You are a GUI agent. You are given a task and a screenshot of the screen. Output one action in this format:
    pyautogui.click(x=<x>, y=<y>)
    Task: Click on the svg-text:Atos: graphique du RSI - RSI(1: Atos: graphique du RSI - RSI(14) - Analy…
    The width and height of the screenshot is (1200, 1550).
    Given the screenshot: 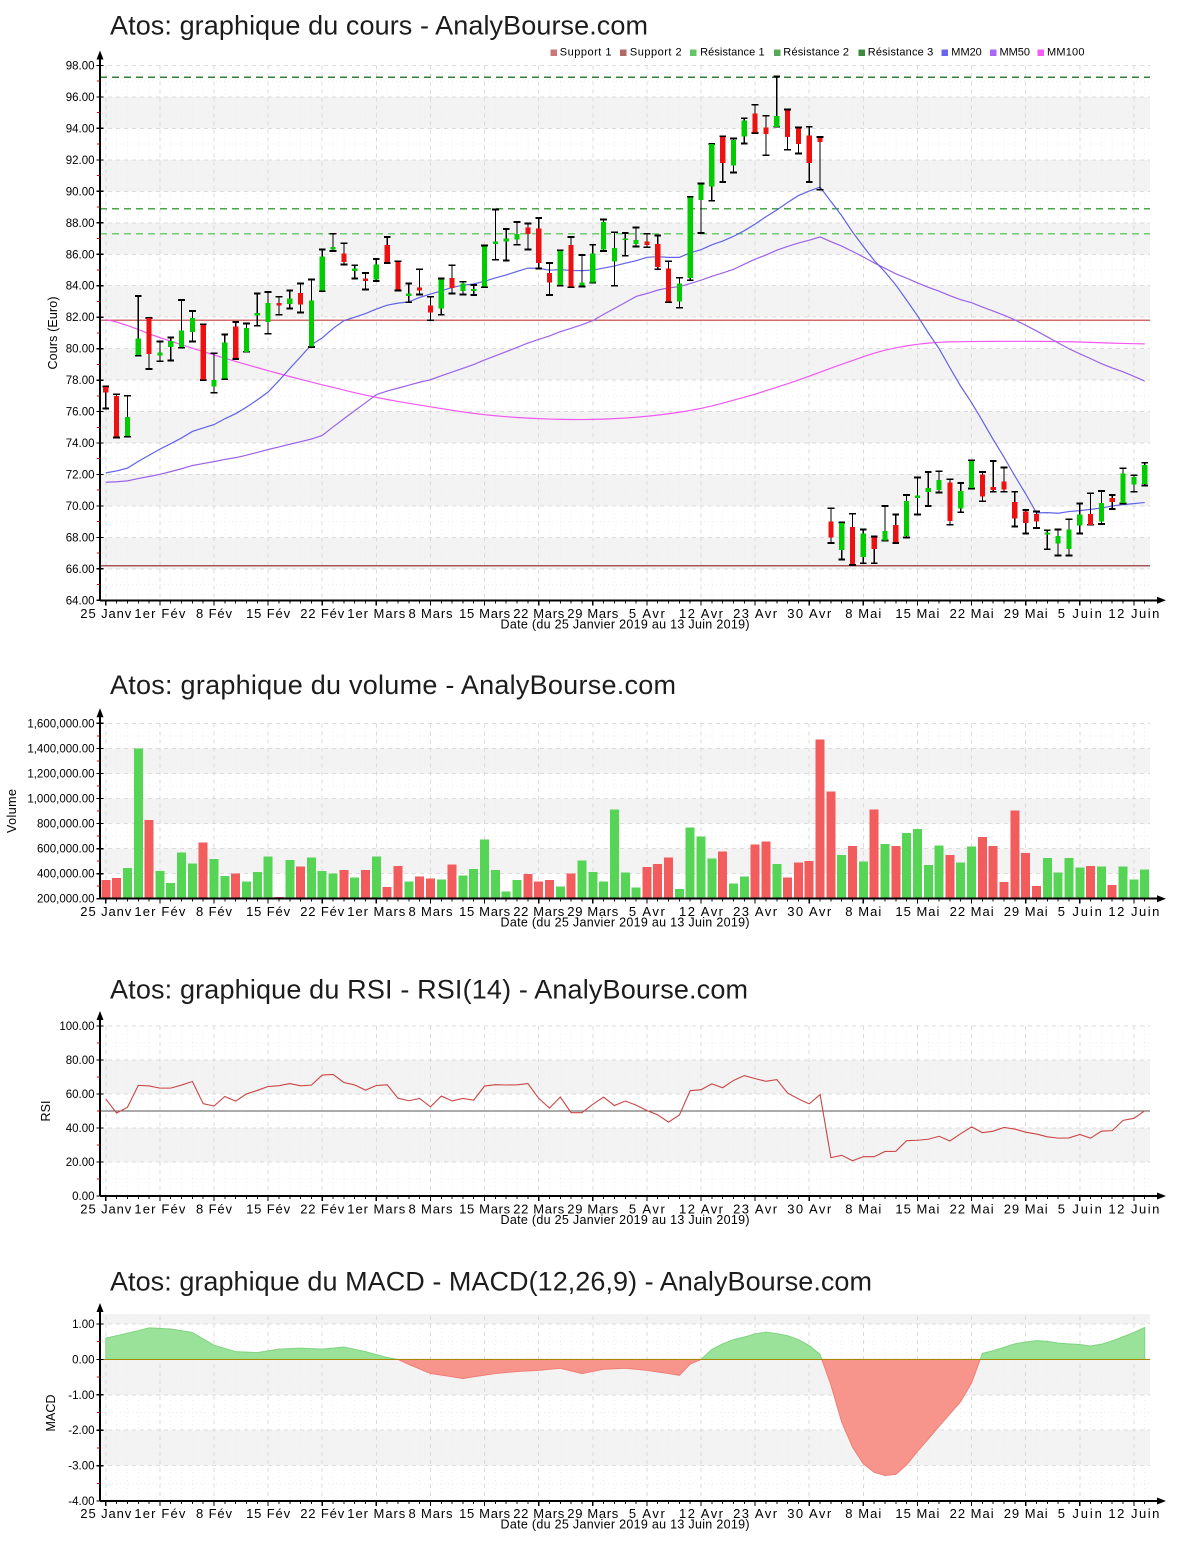 What is the action you would take?
    pyautogui.click(x=429, y=989)
    